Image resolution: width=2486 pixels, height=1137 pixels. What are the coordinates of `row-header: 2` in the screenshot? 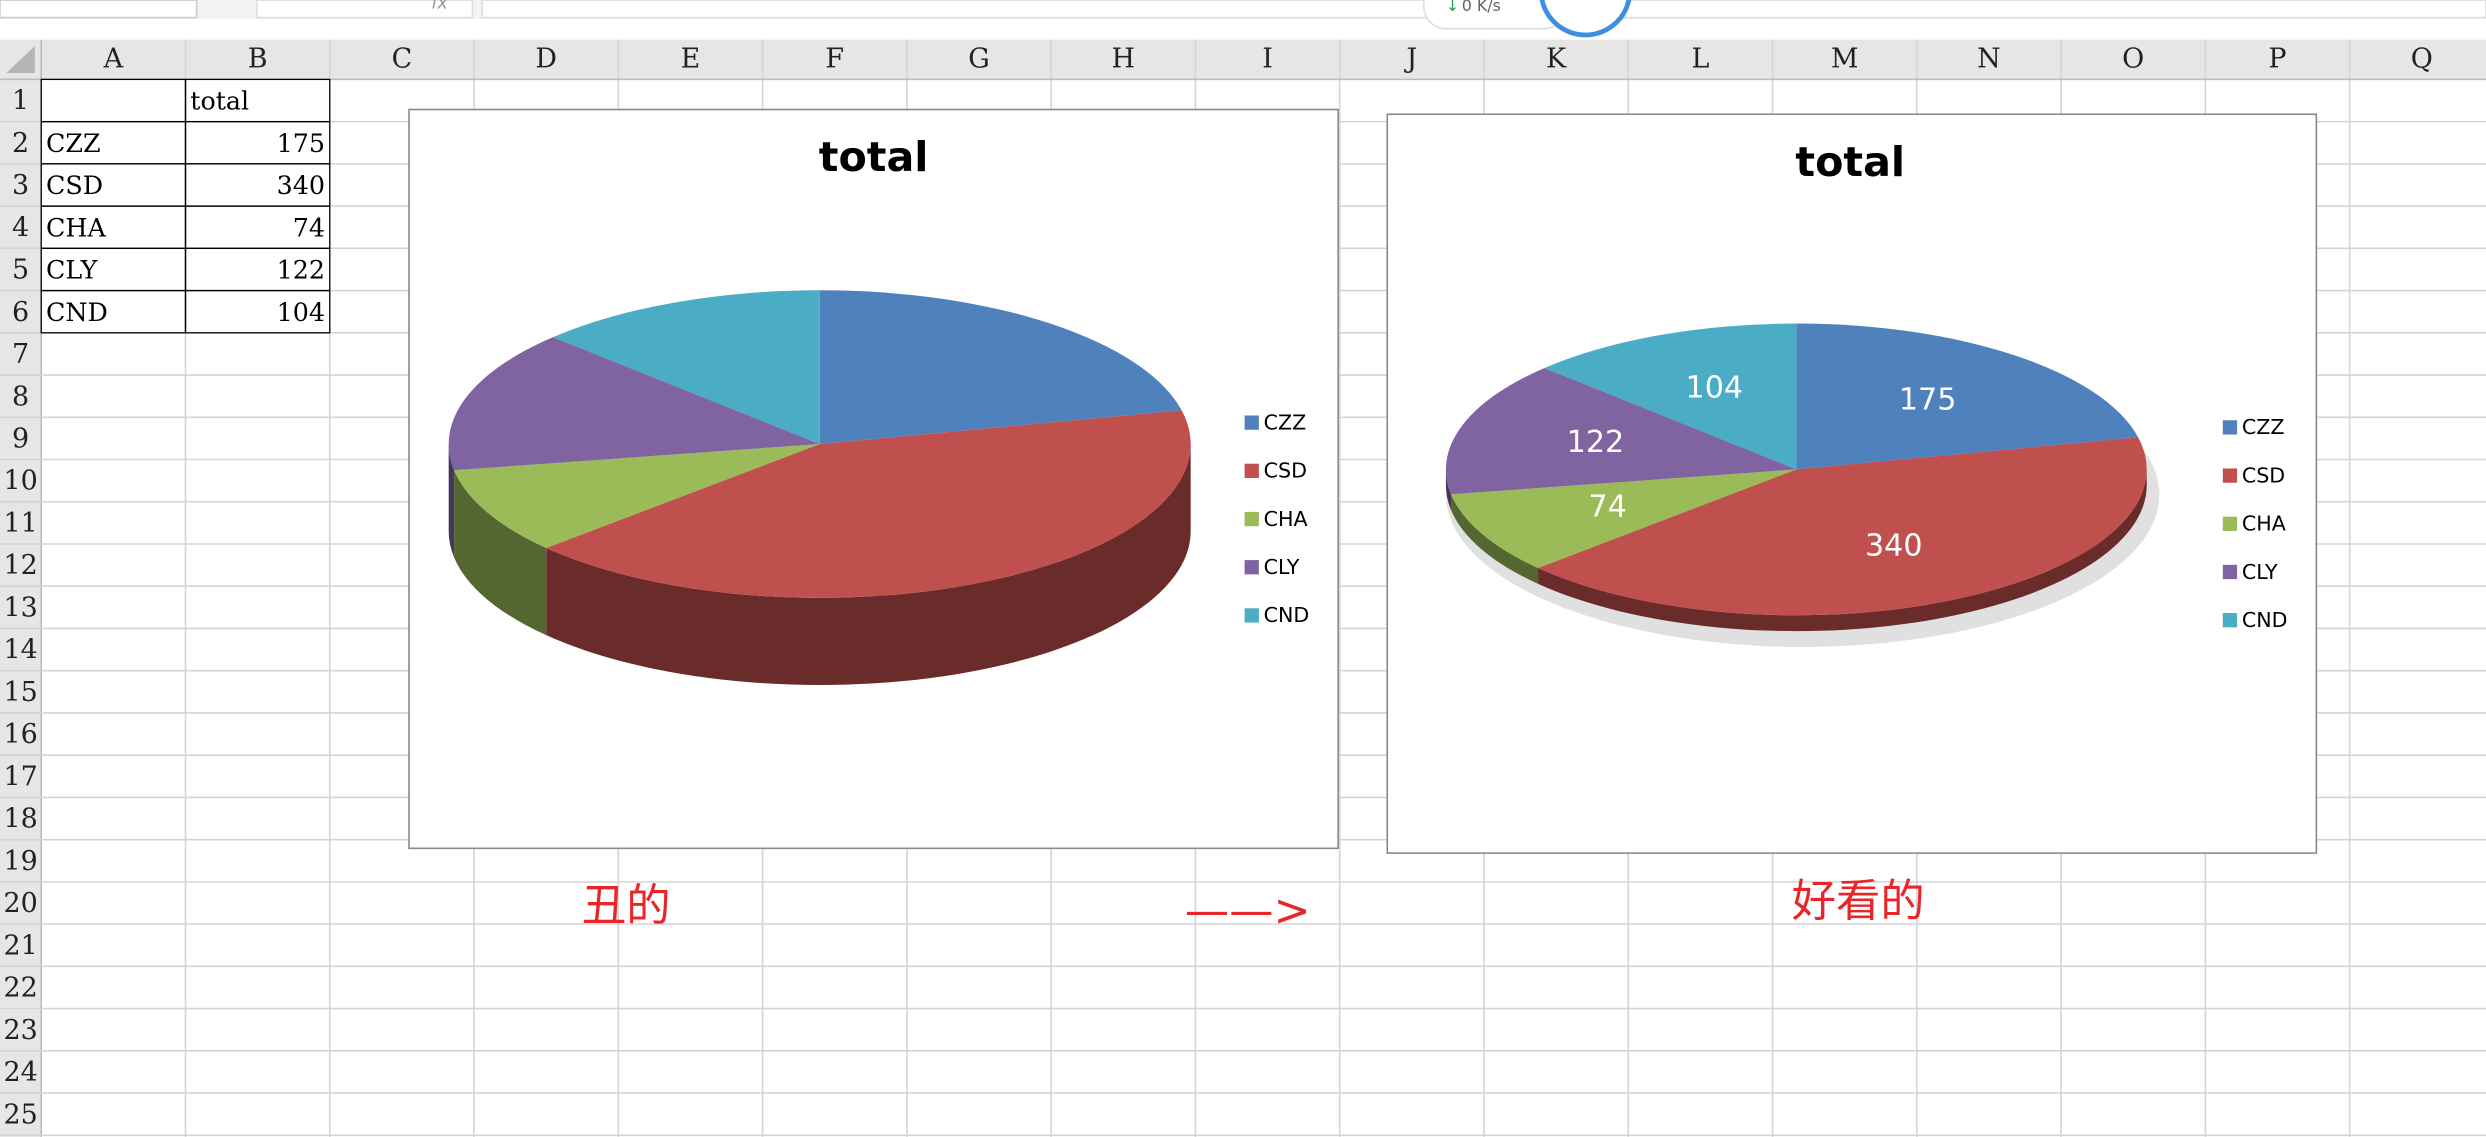 It's located at (20, 143).